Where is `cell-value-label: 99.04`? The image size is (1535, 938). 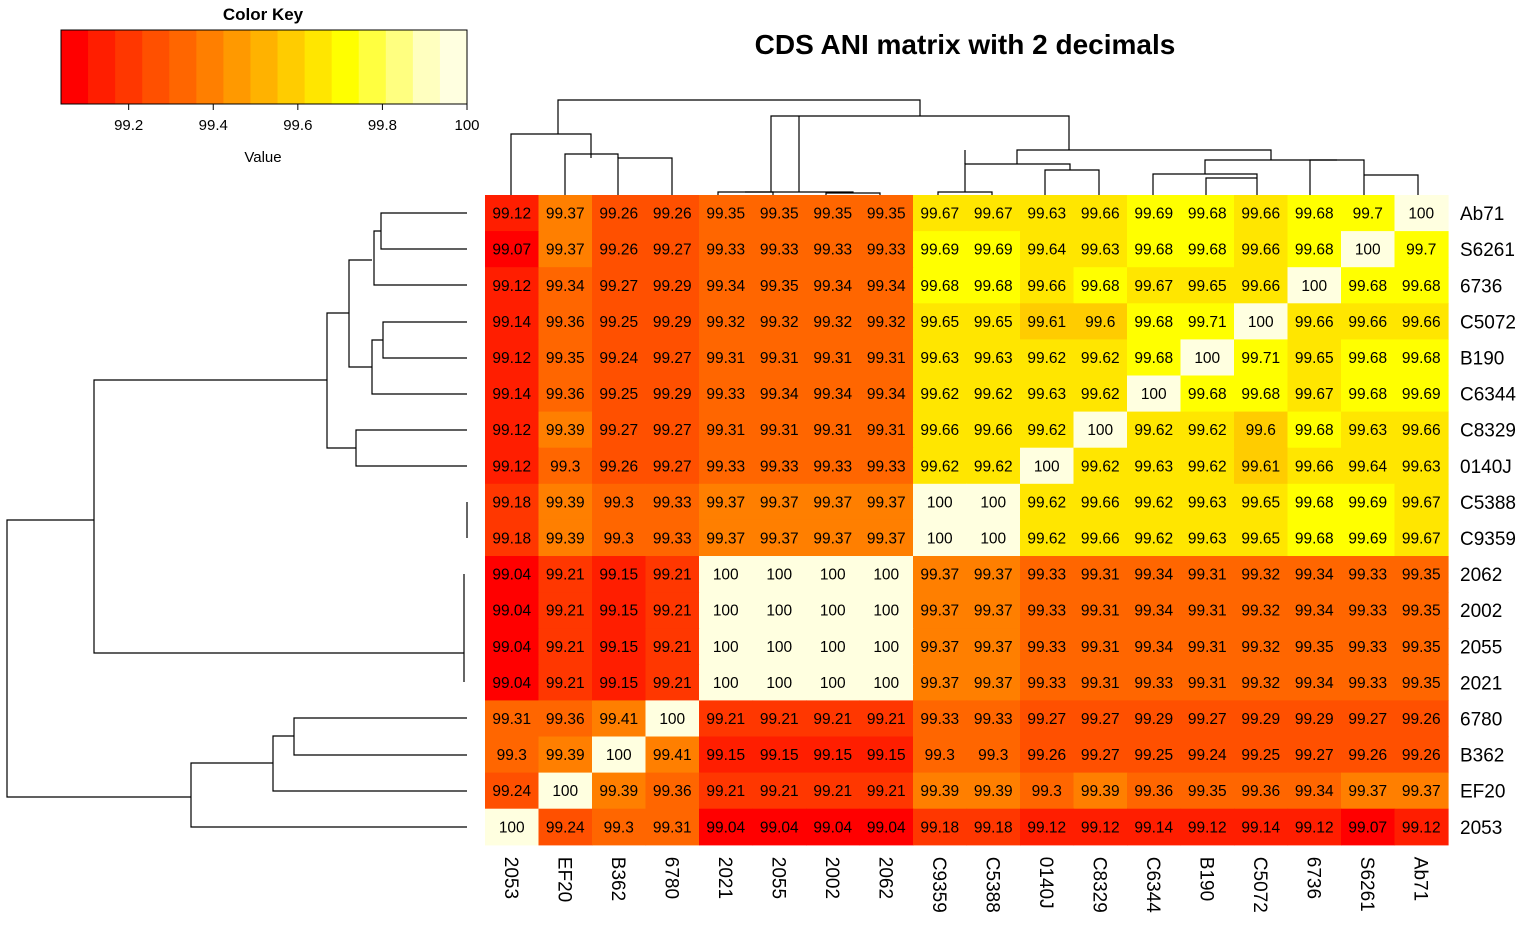 cell-value-label: 99.04 is located at coordinates (832, 827).